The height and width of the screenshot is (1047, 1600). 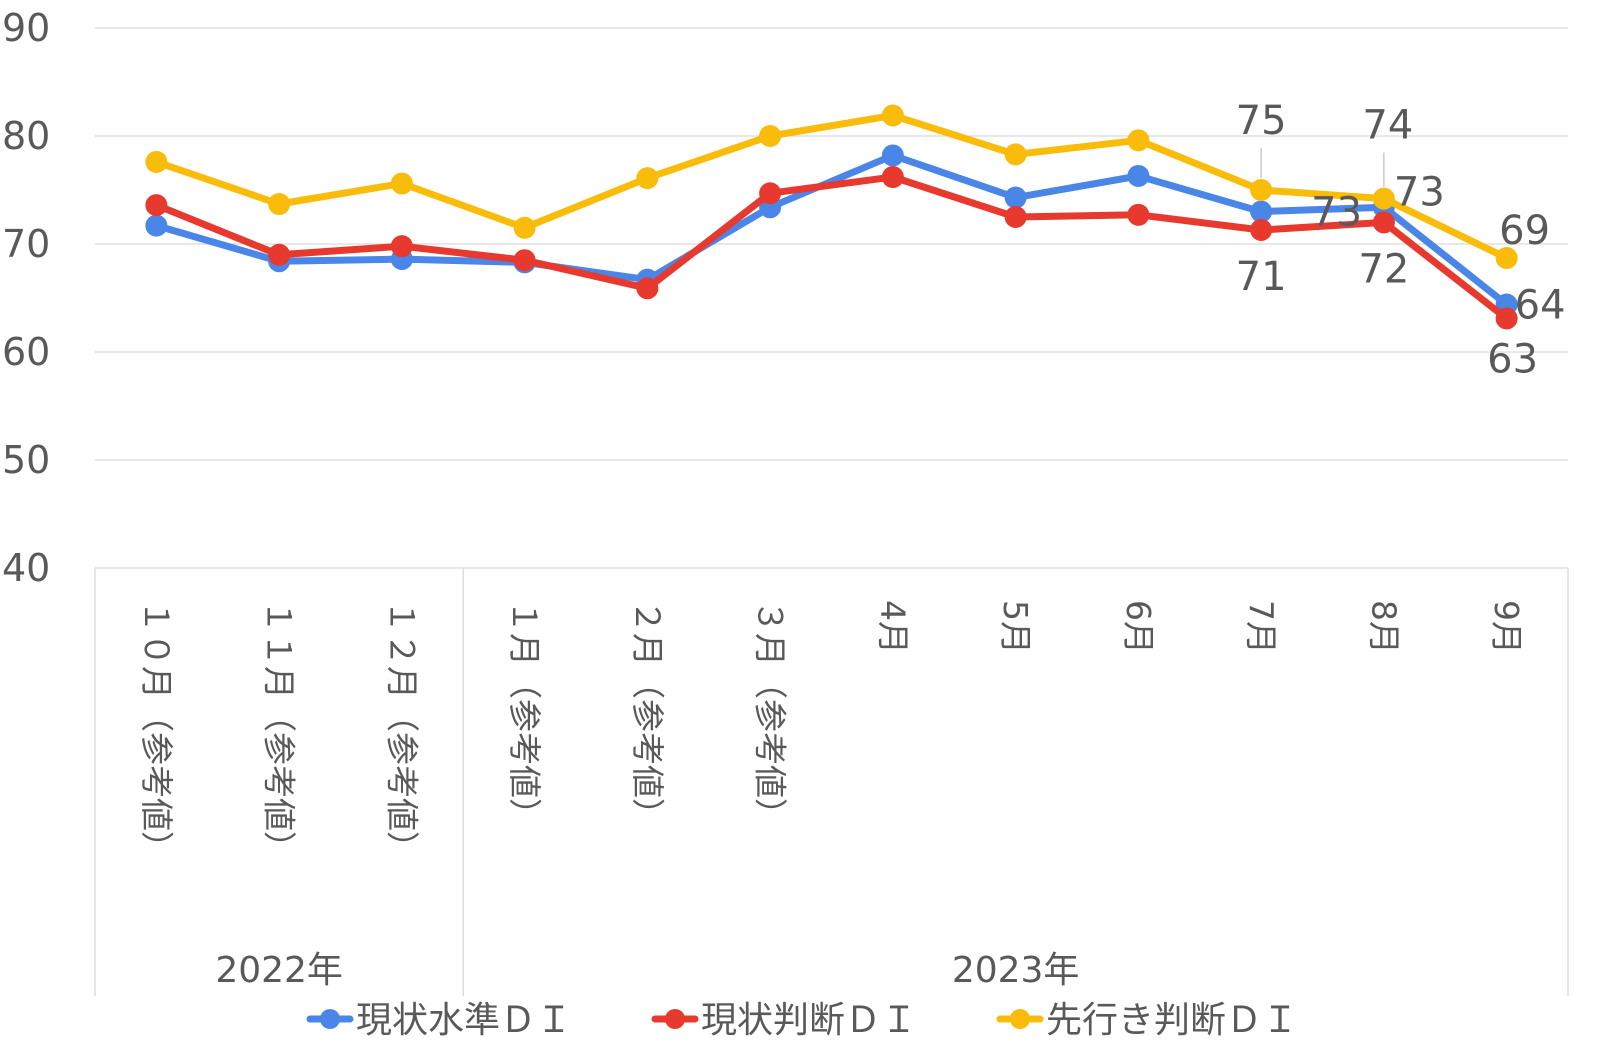 I want to click on x-tick-label: 7月, so click(x=1261, y=627).